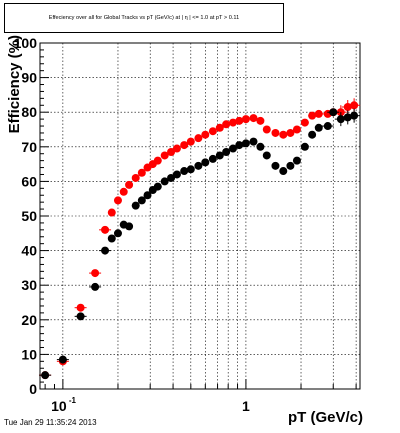 The height and width of the screenshot is (433, 400). I want to click on y-tick-label: 10, so click(29, 354).